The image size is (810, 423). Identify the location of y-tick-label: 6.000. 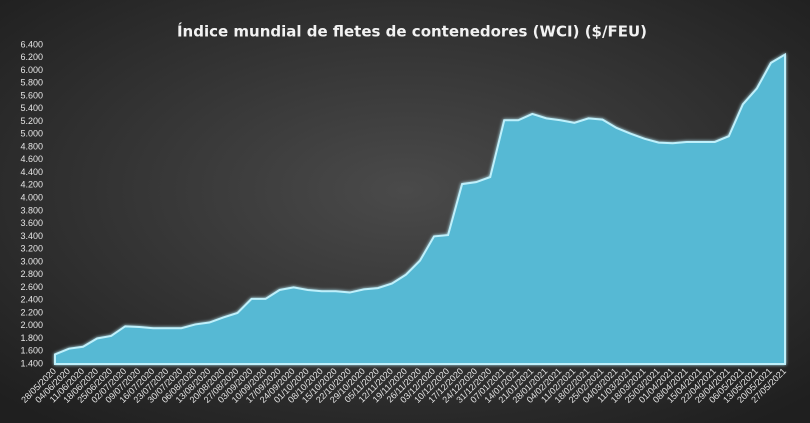
(31, 70).